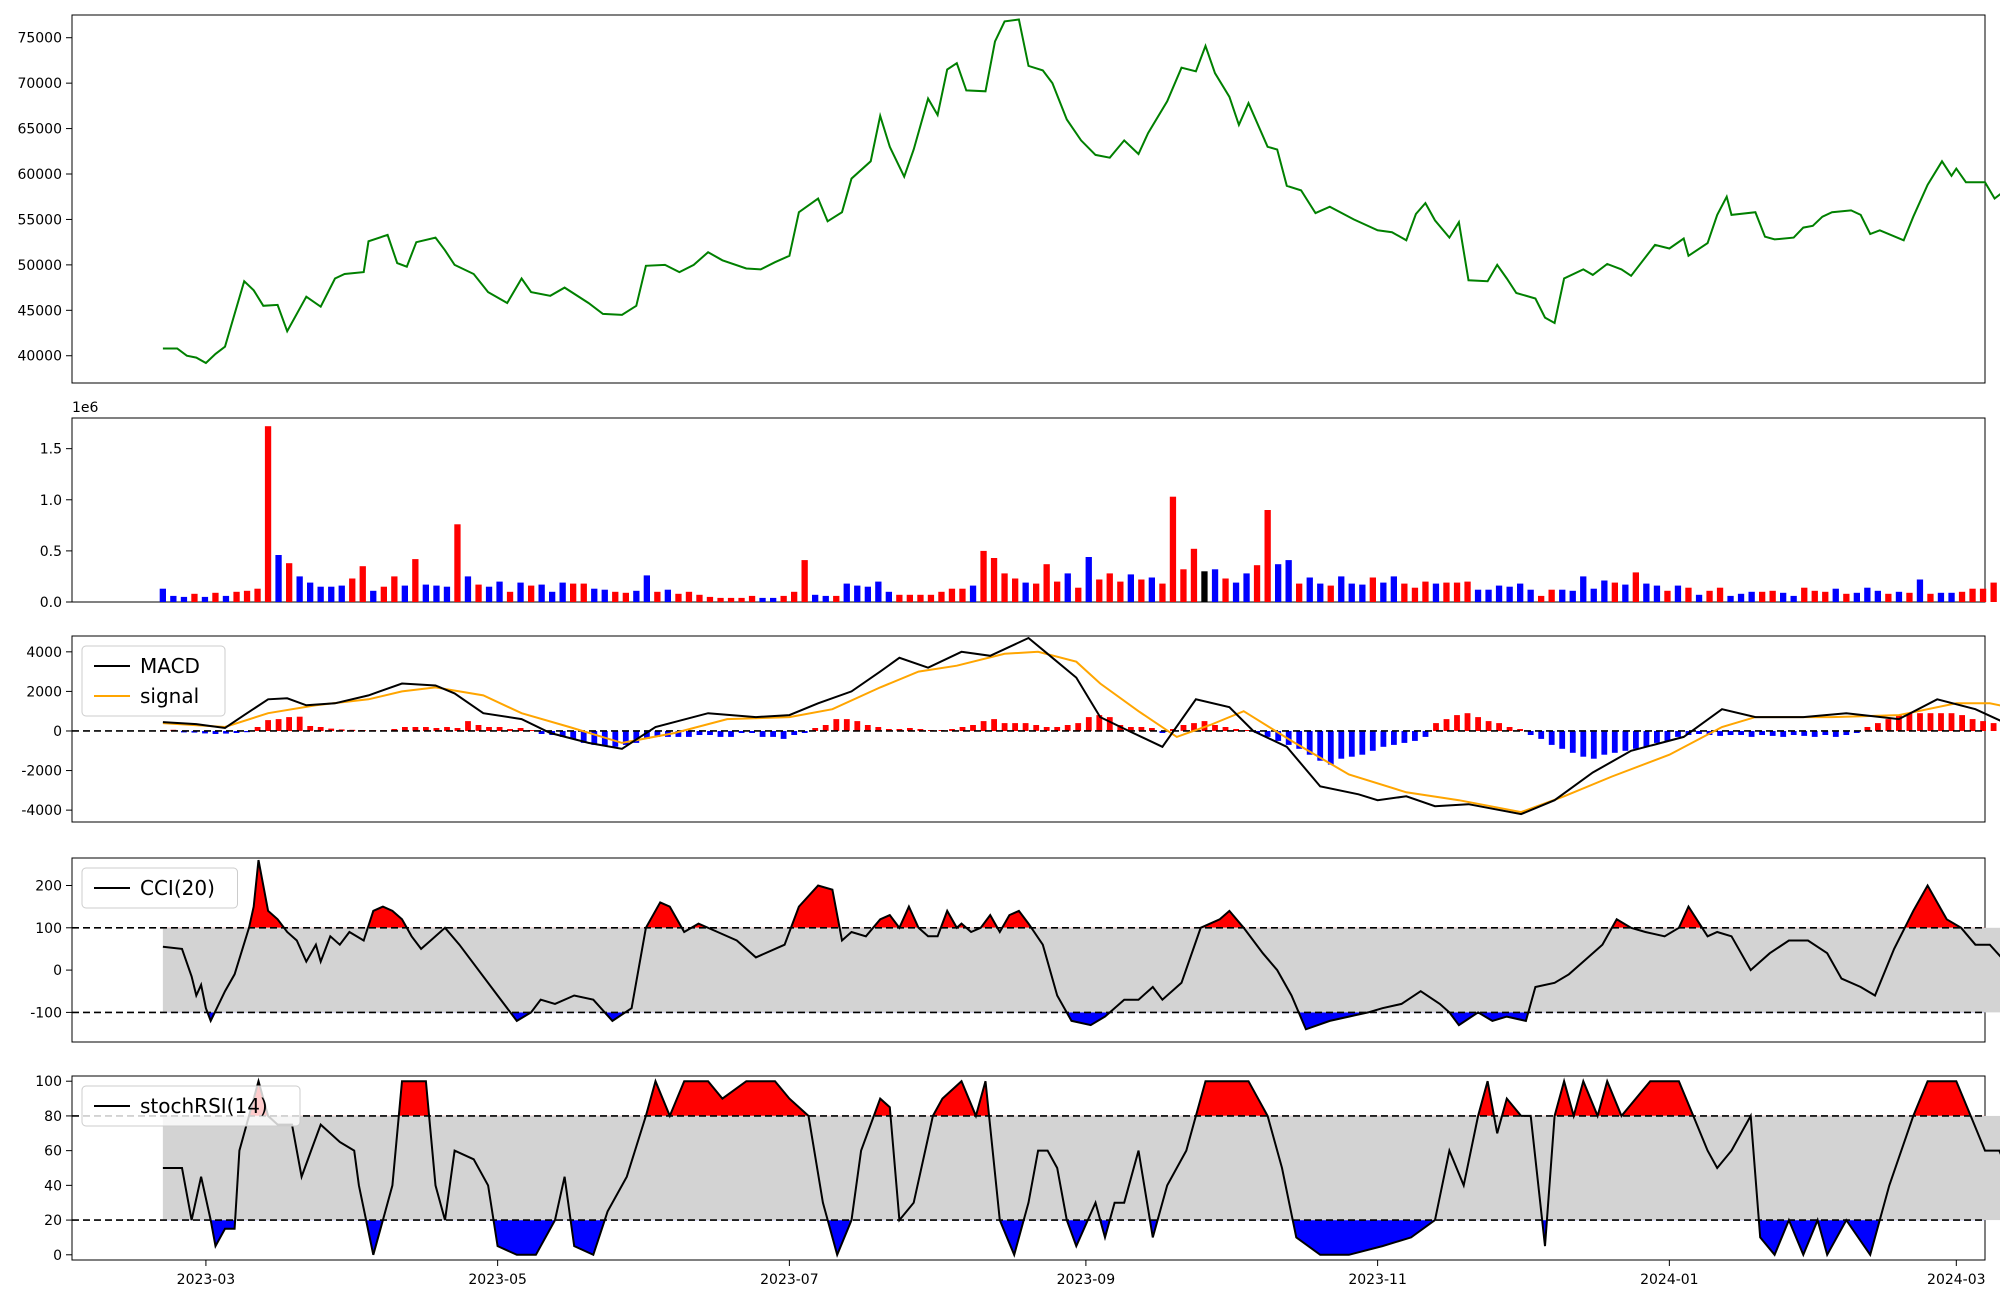  I want to click on stochrsi-neutral-band, so click(1081, 1168).